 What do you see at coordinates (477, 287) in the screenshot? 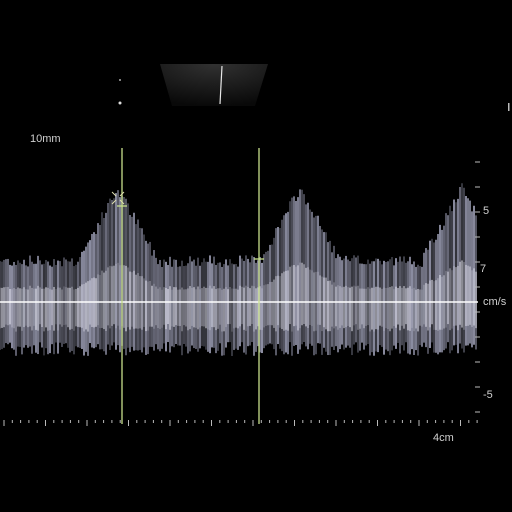
I see `velocity-scale` at bounding box center [477, 287].